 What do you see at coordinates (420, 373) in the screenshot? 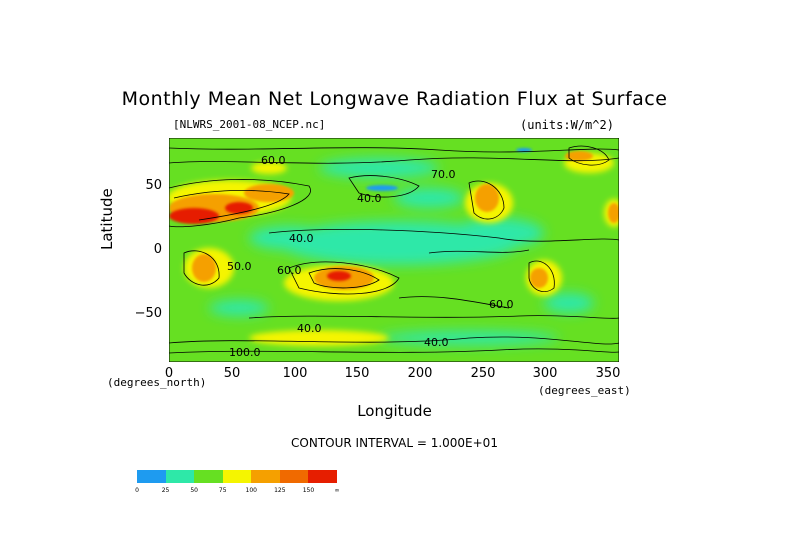
I see `x-tick-label: 200` at bounding box center [420, 373].